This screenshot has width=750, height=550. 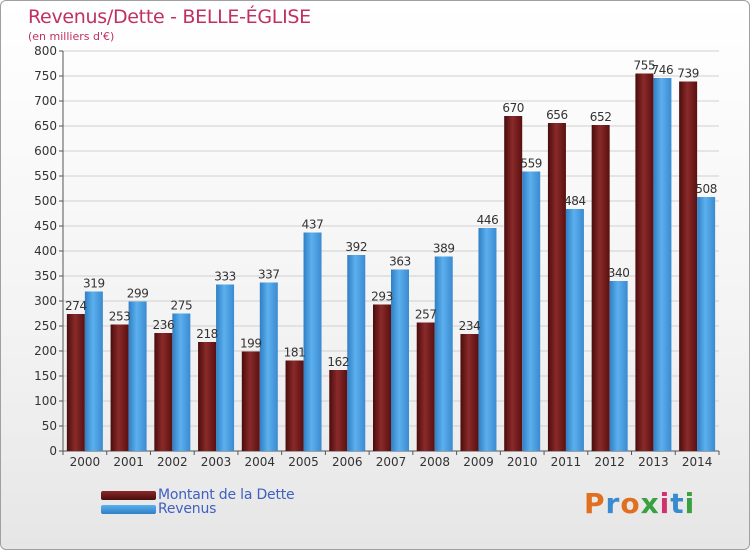 What do you see at coordinates (313, 225) in the screenshot?
I see `data-label-revenue: 437` at bounding box center [313, 225].